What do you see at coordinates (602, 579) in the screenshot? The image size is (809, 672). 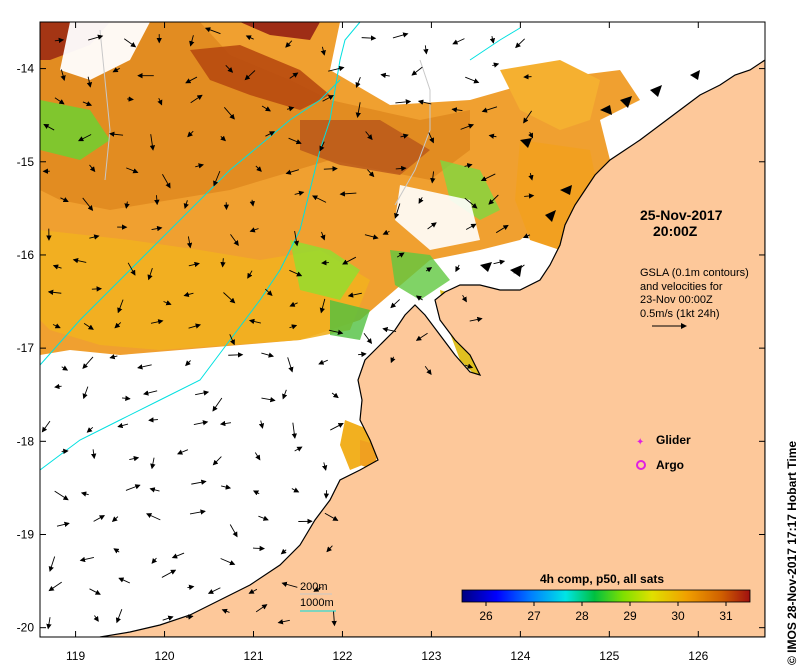 I see `colorbar-title: 4h comp, p50, all sats` at bounding box center [602, 579].